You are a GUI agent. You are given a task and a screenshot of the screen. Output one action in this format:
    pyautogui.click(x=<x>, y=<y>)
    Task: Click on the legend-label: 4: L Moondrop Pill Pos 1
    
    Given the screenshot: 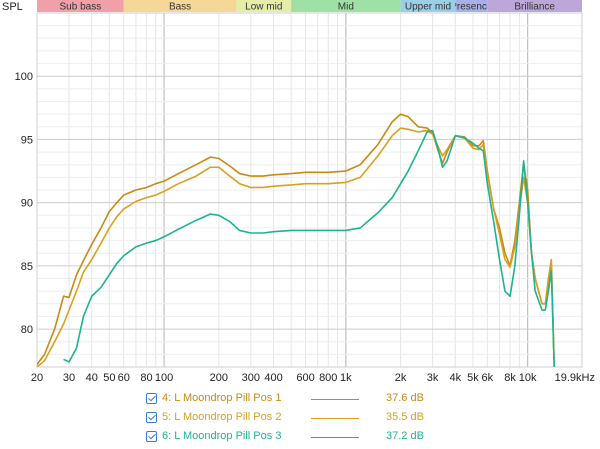 What is the action you would take?
    pyautogui.click(x=222, y=398)
    